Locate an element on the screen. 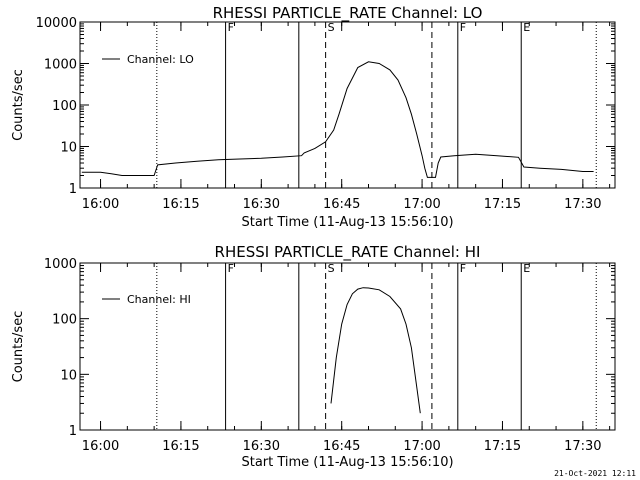  series-line is located at coordinates (375, 350).